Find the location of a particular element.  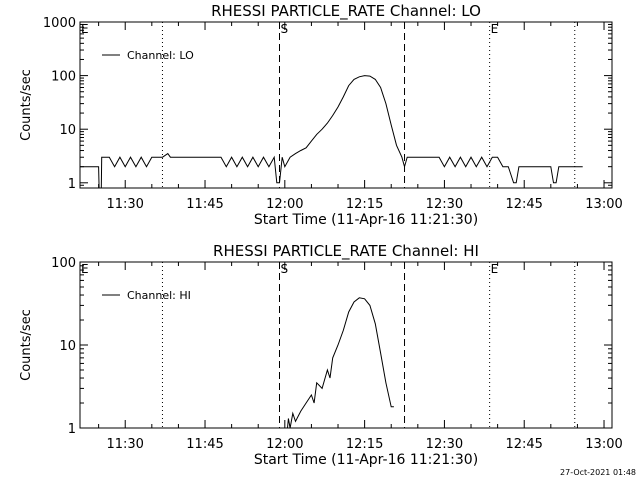

legend-label: Channel: LO is located at coordinates (160, 55).